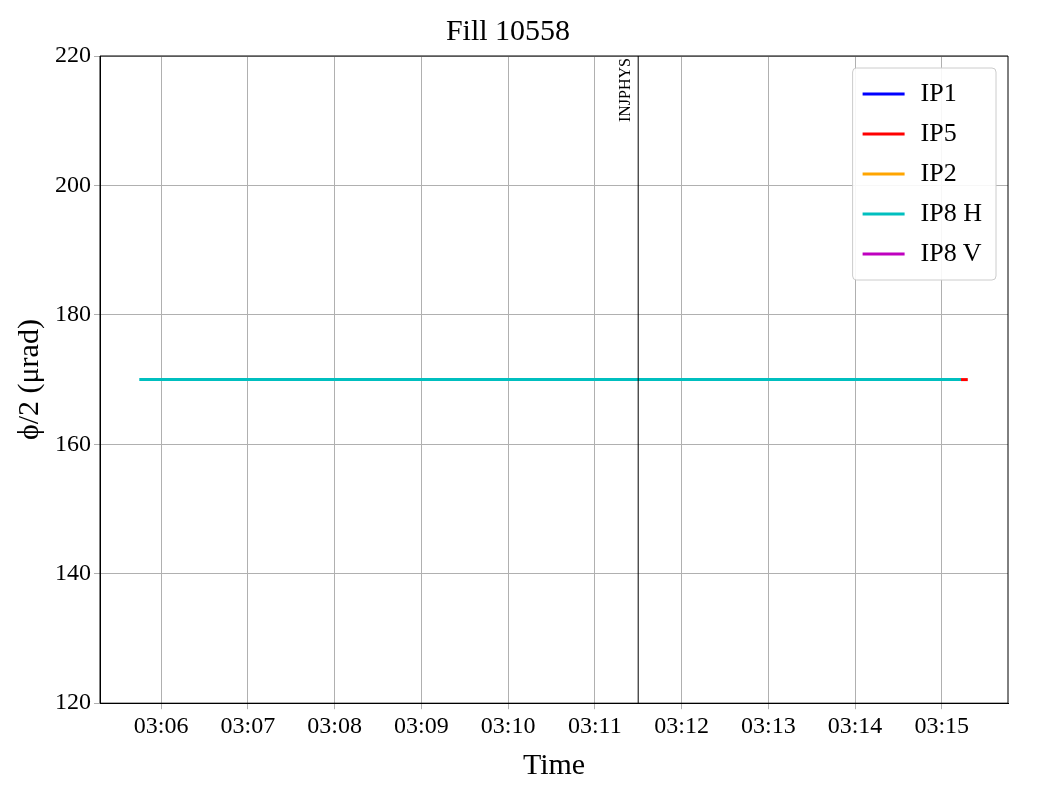  I want to click on y-tick-label: 180, so click(73, 313).